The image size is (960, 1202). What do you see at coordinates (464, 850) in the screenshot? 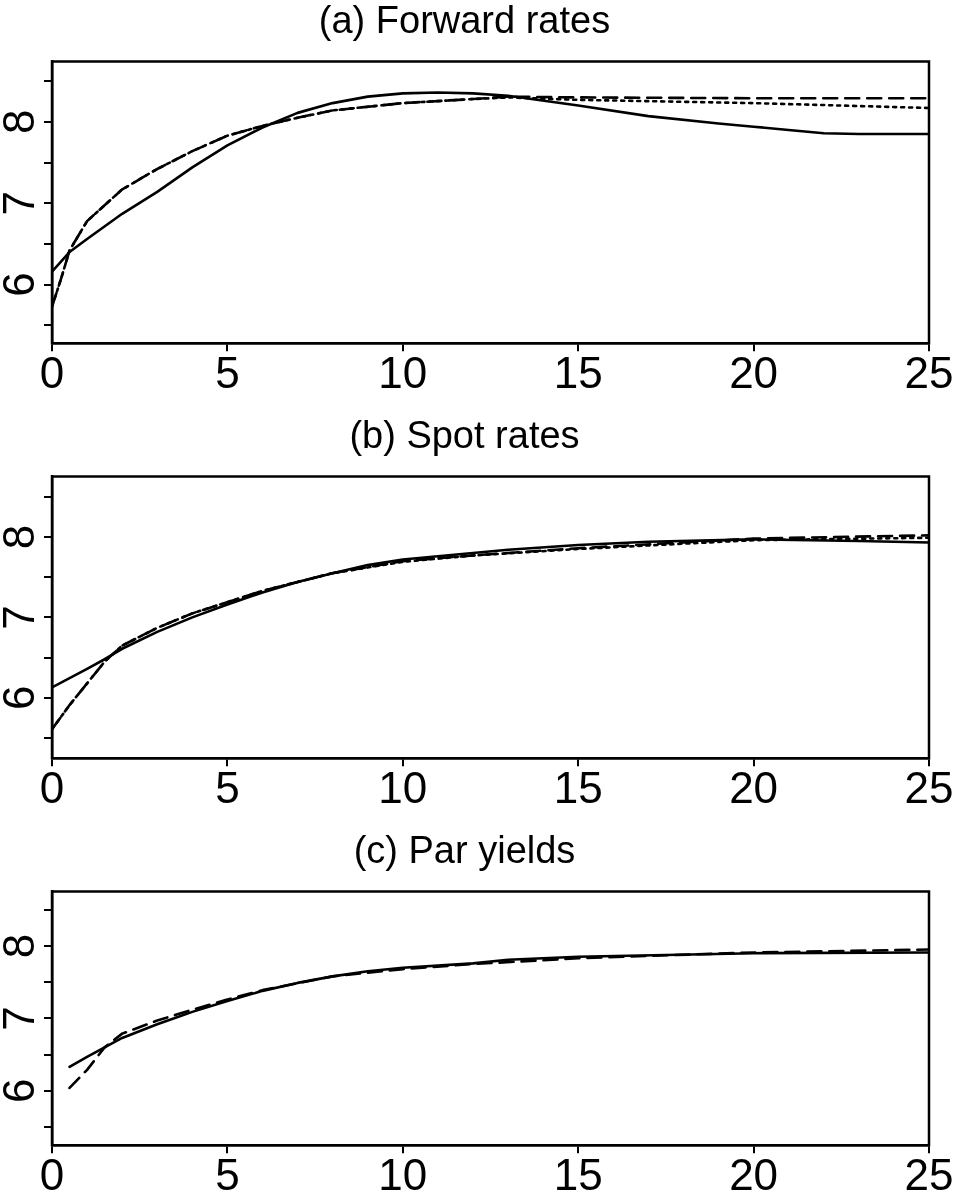
I see `chart-title: (c) Par yields` at bounding box center [464, 850].